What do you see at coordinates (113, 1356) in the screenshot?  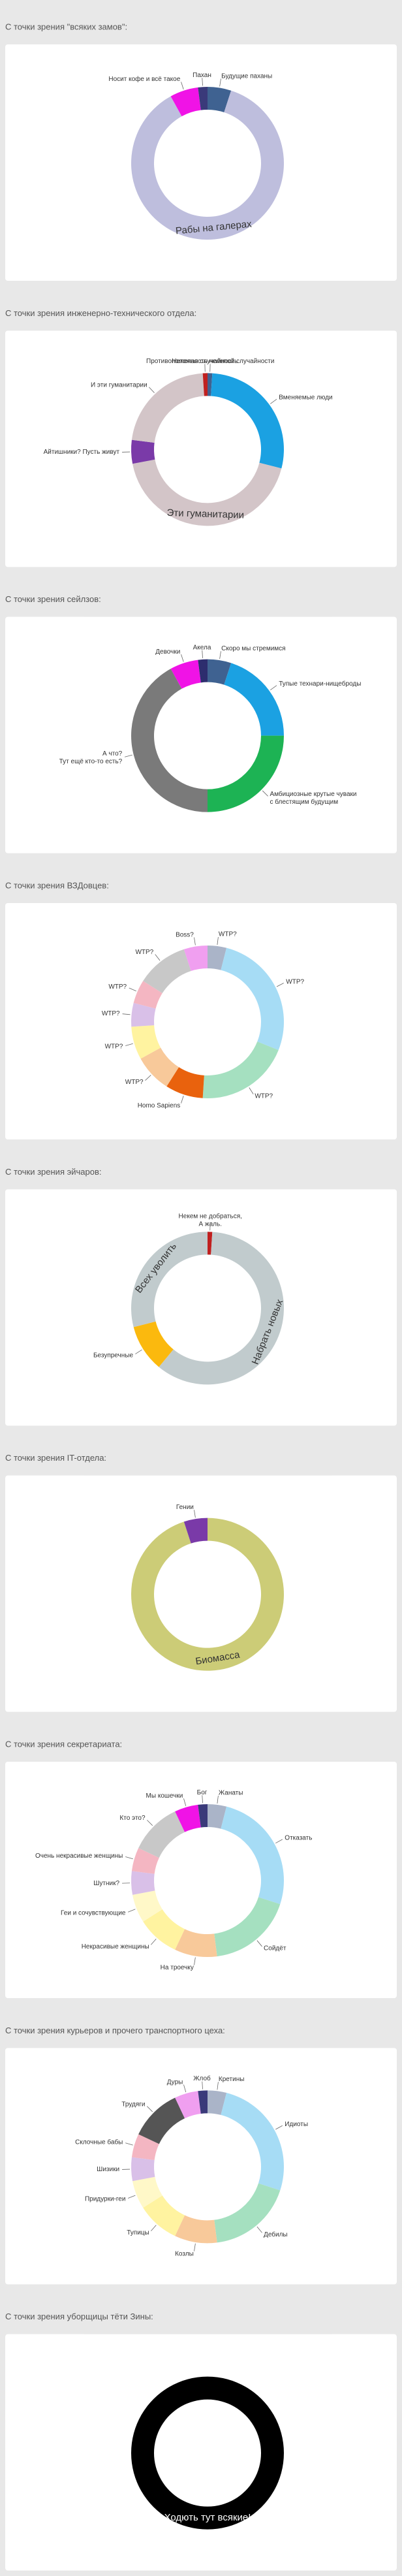 I see `segment-label: Безупречные` at bounding box center [113, 1356].